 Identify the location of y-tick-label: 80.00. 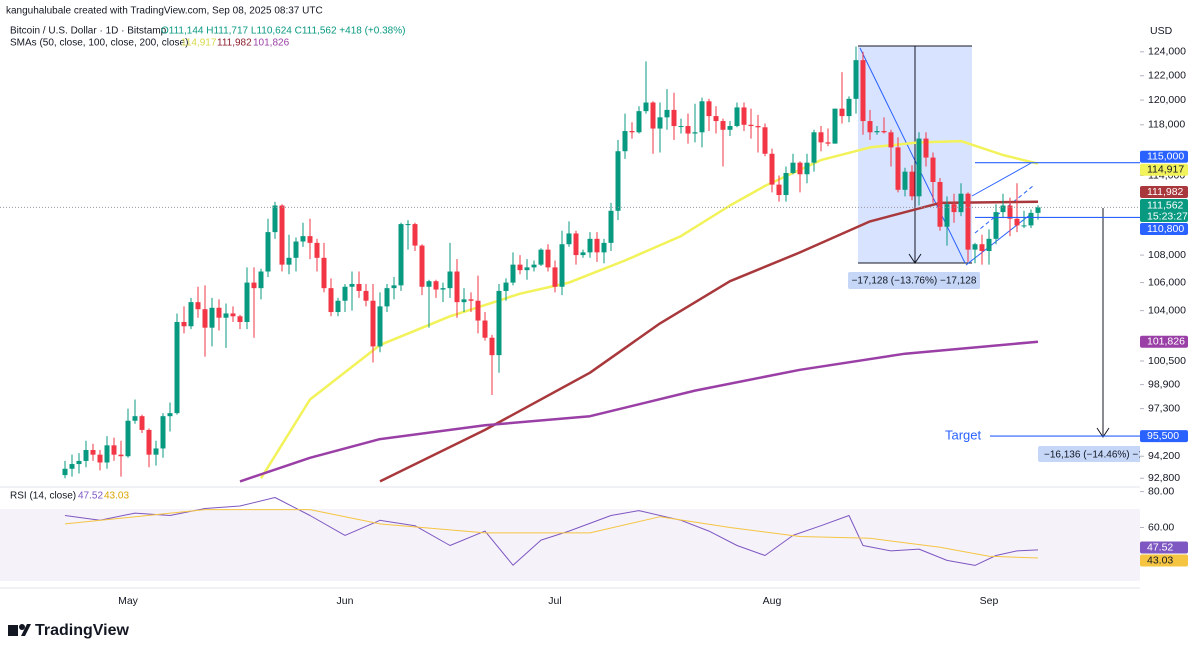
(1161, 491).